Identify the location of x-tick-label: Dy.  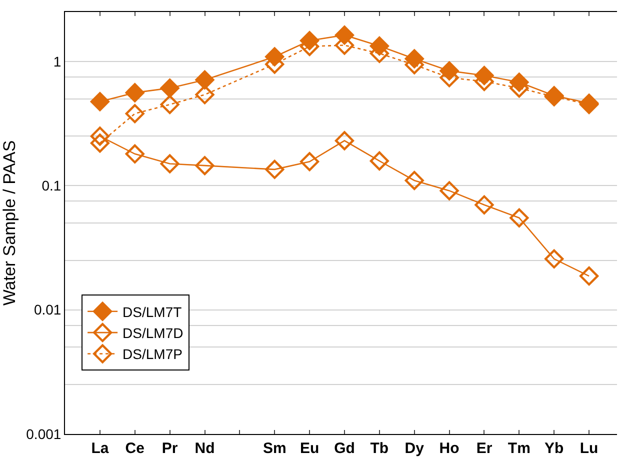
(414, 448).